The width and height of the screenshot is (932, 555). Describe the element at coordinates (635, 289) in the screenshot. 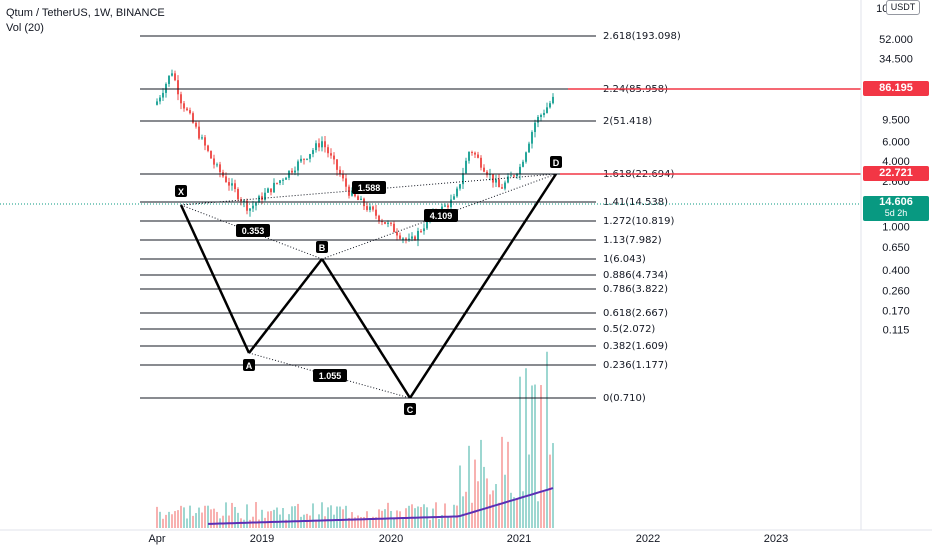

I see `fib-level-label: 0.786(3.822)` at that location.